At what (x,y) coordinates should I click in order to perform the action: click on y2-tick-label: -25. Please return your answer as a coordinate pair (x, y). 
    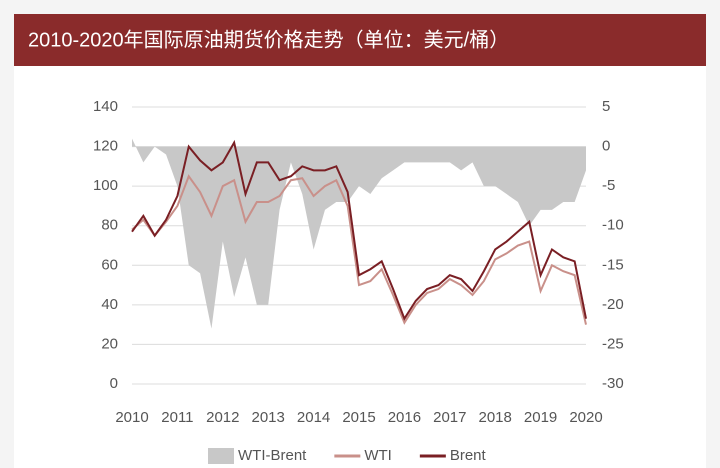
    Looking at the image, I should click on (613, 343).